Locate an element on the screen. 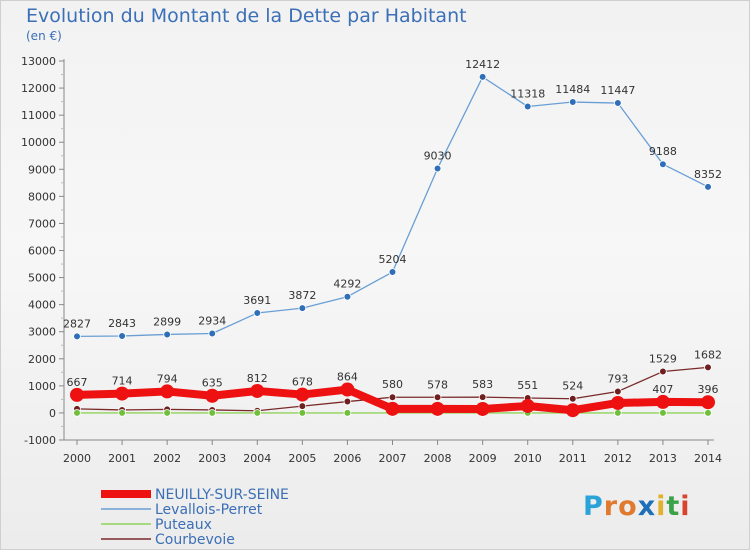 Image resolution: width=750 pixels, height=550 pixels. legend-label: NEUILLY-SUR-SEINE is located at coordinates (222, 495).